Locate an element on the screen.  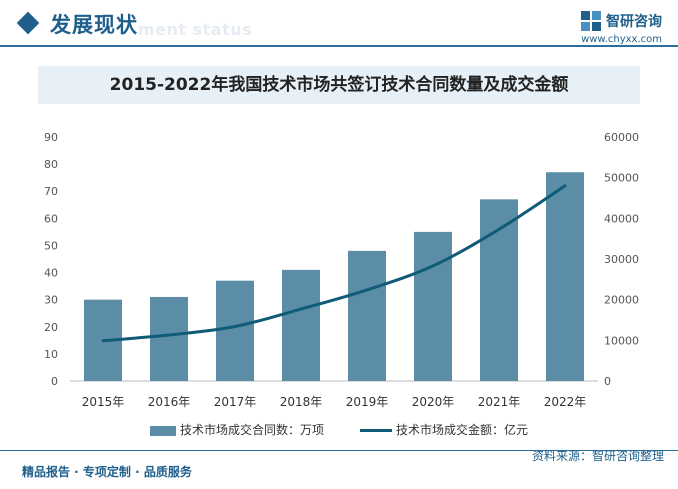
legend: 技术市场成交合同数：万项 技术市场成交金额：亿元 is located at coordinates (339, 430).